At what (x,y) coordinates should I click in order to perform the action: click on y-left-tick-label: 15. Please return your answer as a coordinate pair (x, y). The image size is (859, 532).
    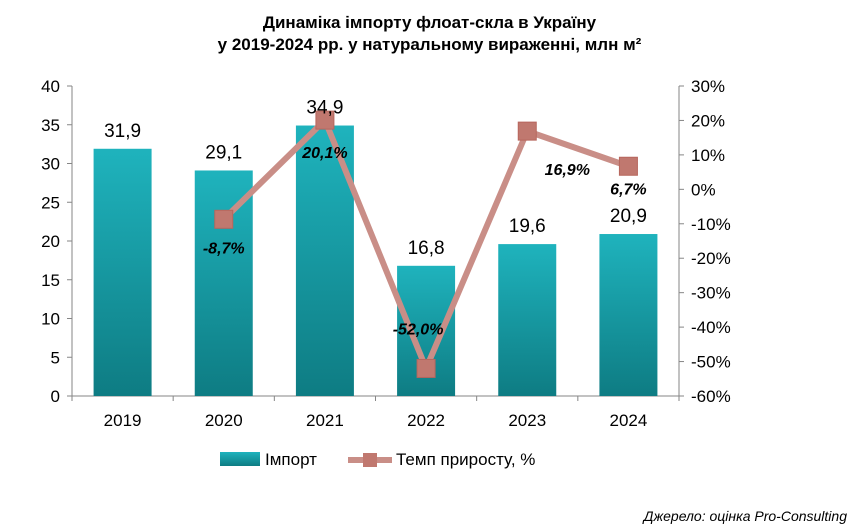
    Looking at the image, I should click on (50, 280).